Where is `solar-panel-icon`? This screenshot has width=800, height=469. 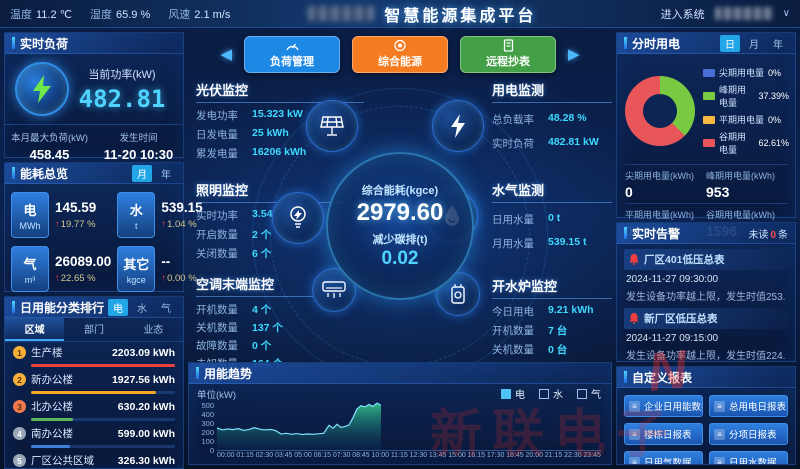 solar-panel-icon is located at coordinates (332, 126).